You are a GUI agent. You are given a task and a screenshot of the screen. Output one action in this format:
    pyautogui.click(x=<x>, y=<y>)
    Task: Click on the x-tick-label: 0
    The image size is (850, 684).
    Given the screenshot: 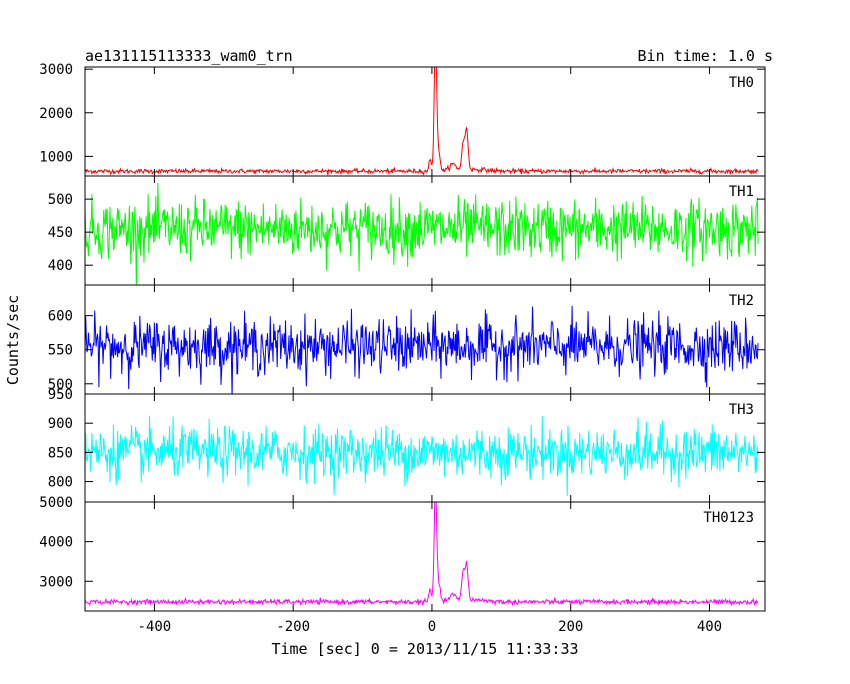 What is the action you would take?
    pyautogui.click(x=432, y=627)
    